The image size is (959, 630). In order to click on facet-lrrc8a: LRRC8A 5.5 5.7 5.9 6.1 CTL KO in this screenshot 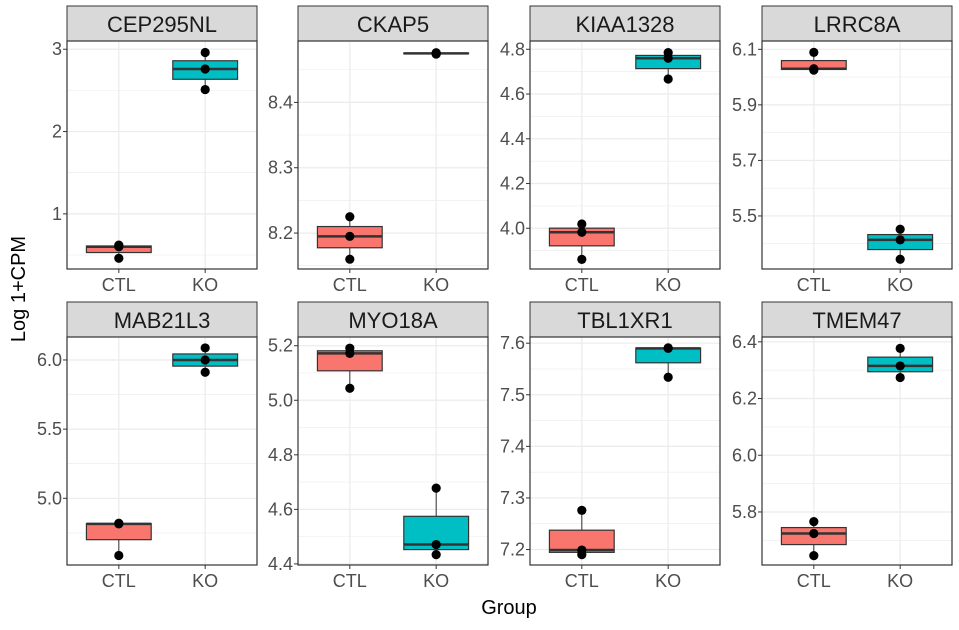, I will do `click(842, 150)`.